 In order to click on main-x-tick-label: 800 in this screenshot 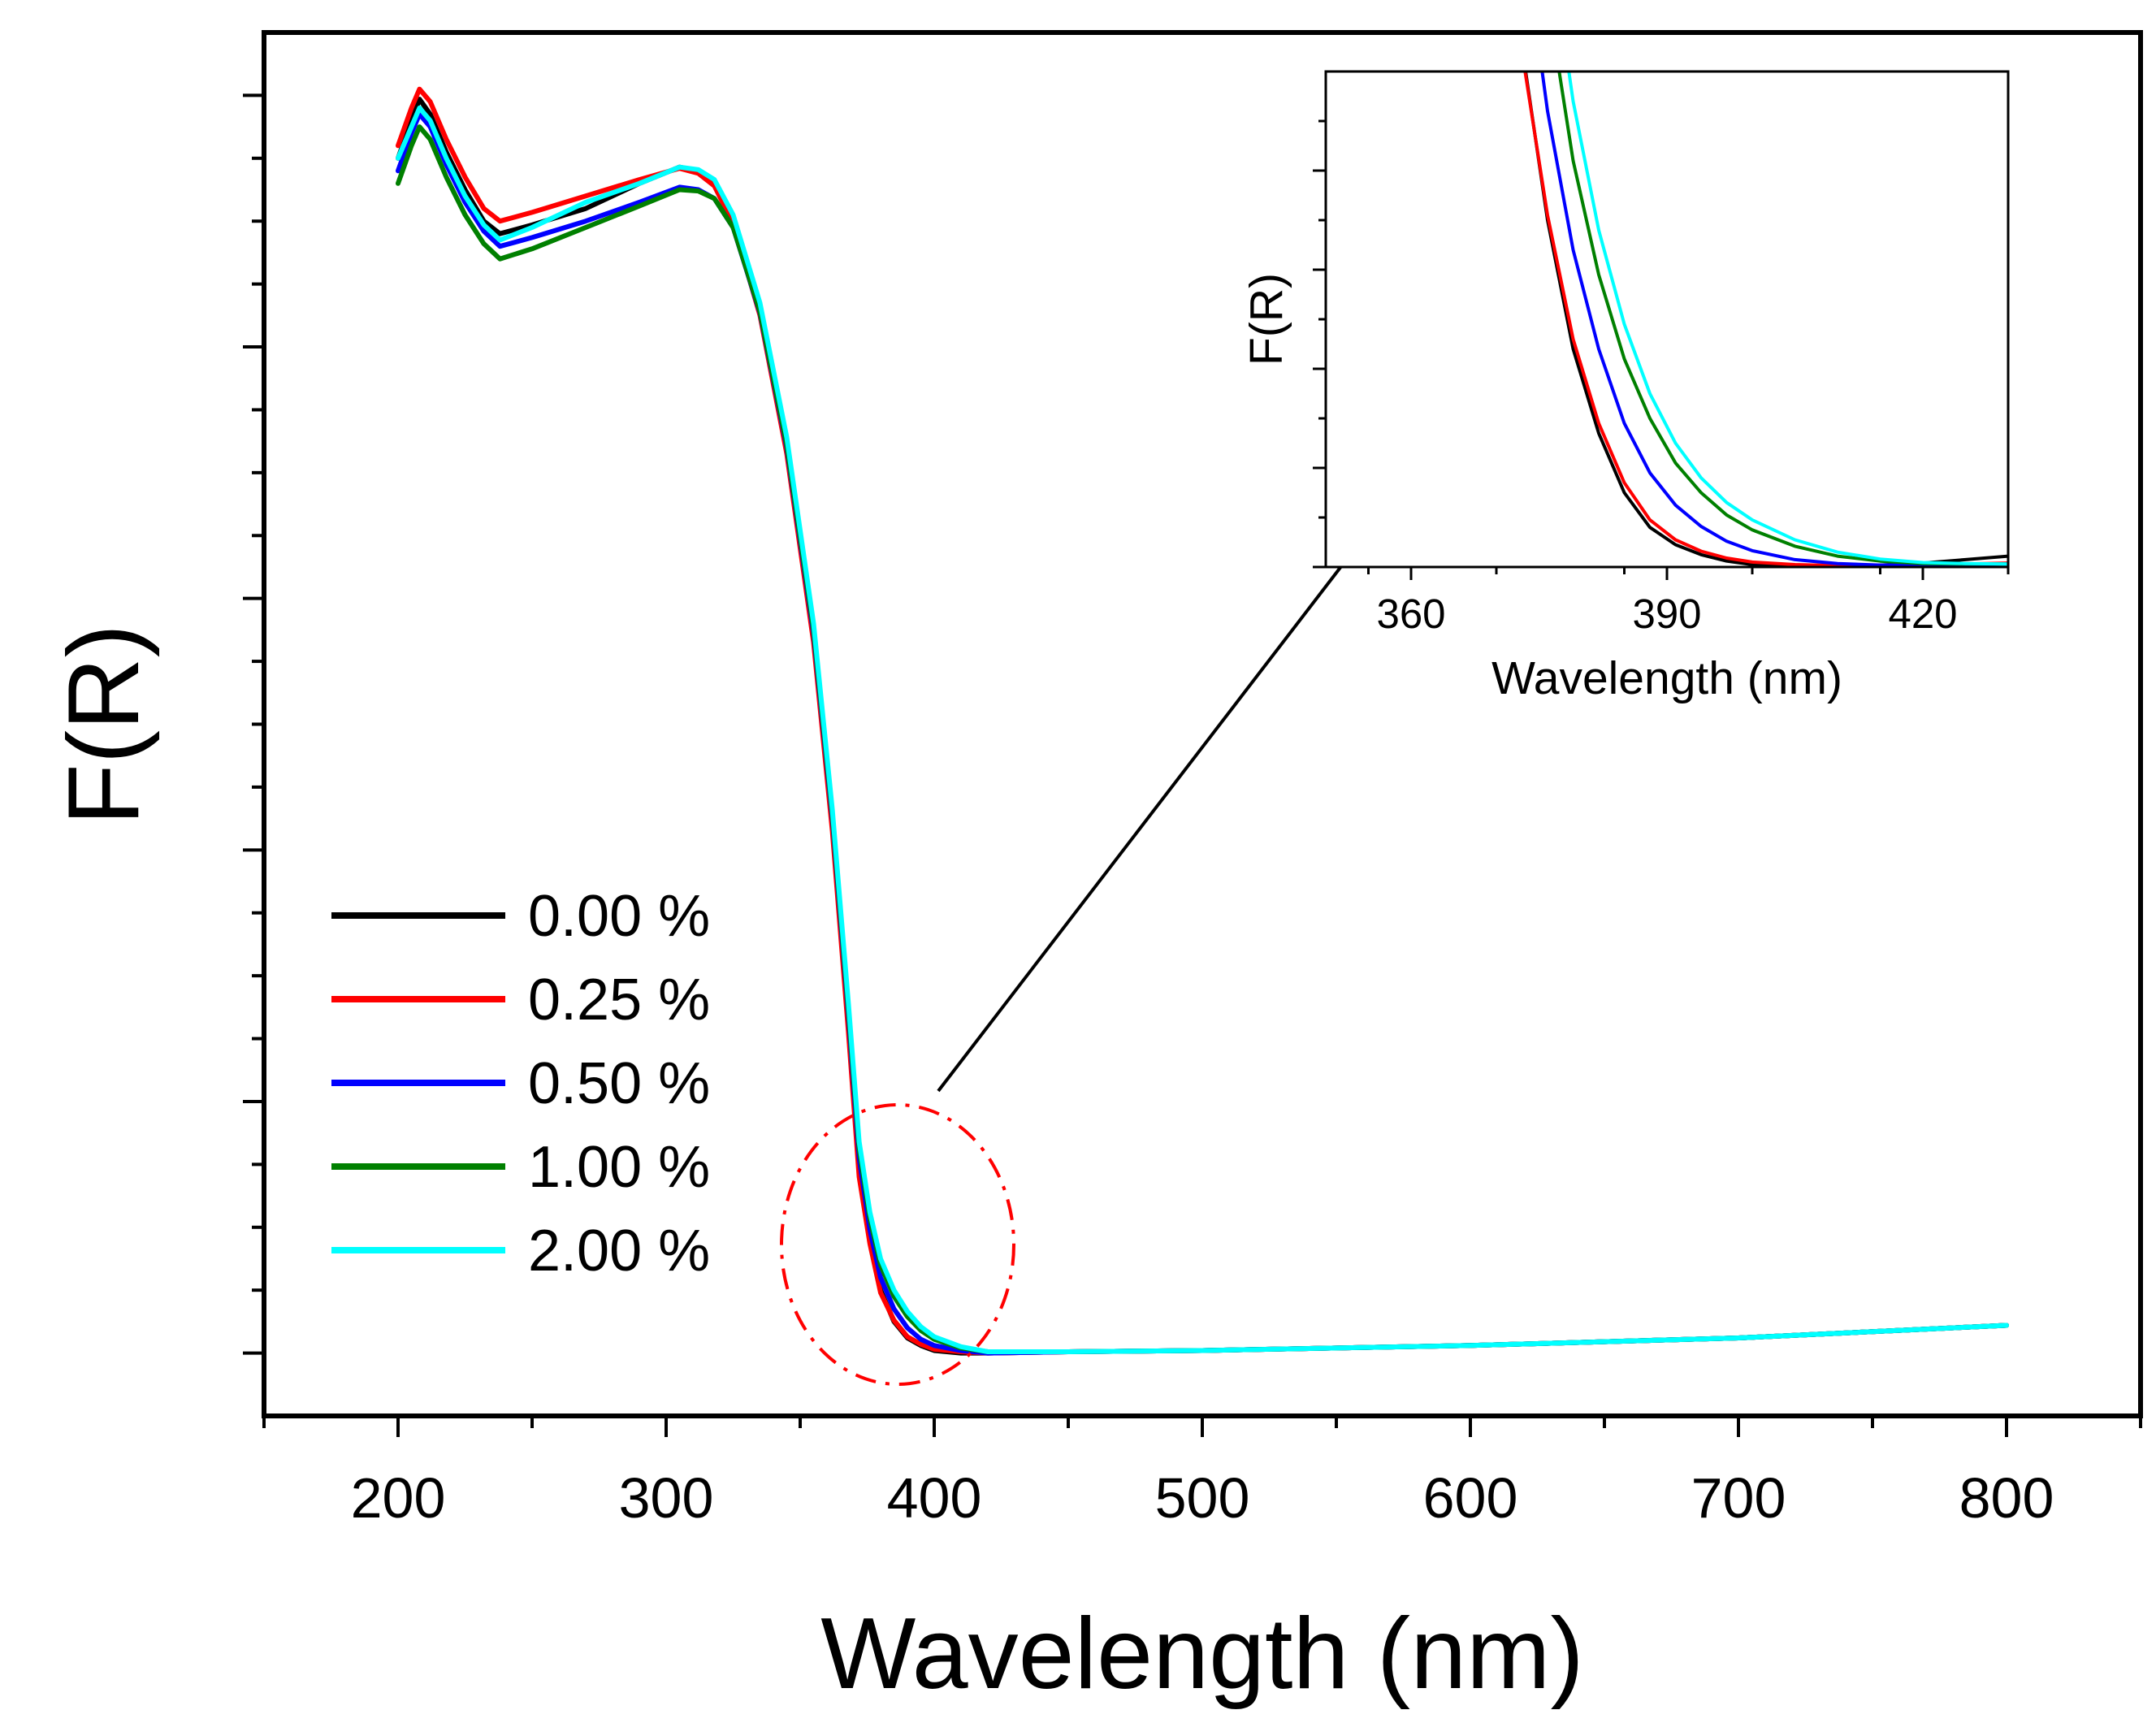, I will do `click(2007, 1498)`.